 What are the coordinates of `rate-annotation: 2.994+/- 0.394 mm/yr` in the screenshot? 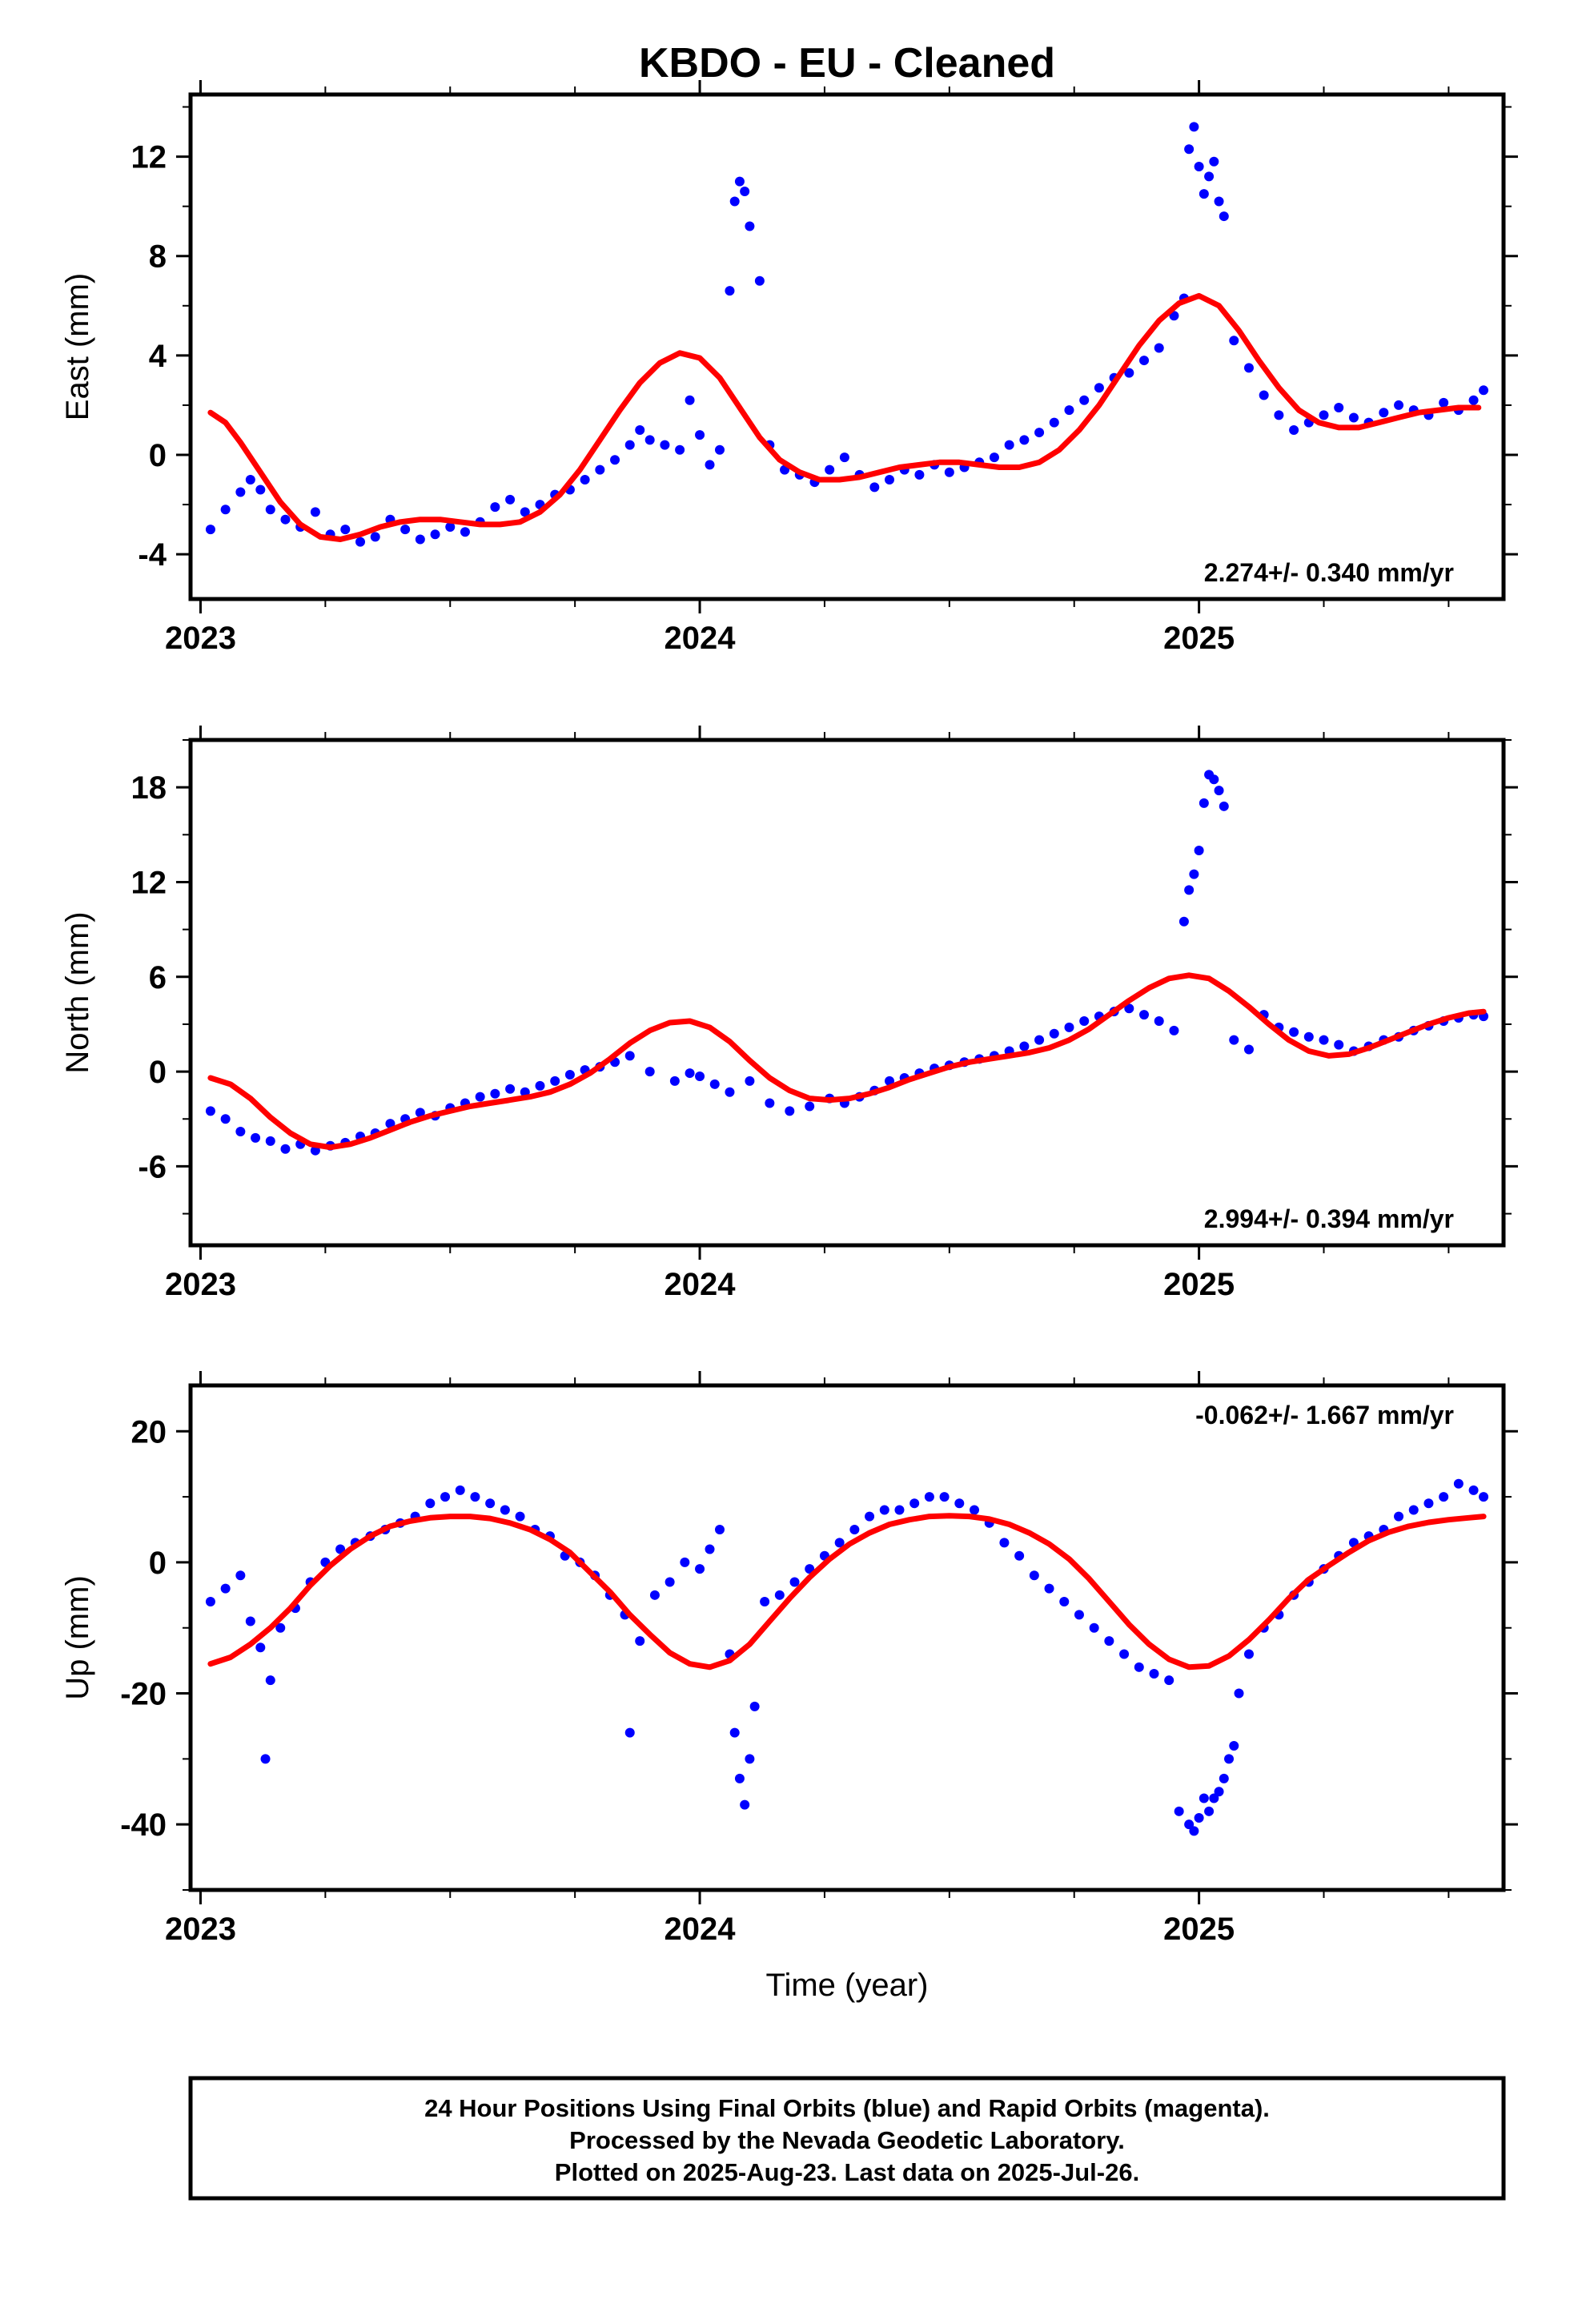 It's located at (1329, 1218).